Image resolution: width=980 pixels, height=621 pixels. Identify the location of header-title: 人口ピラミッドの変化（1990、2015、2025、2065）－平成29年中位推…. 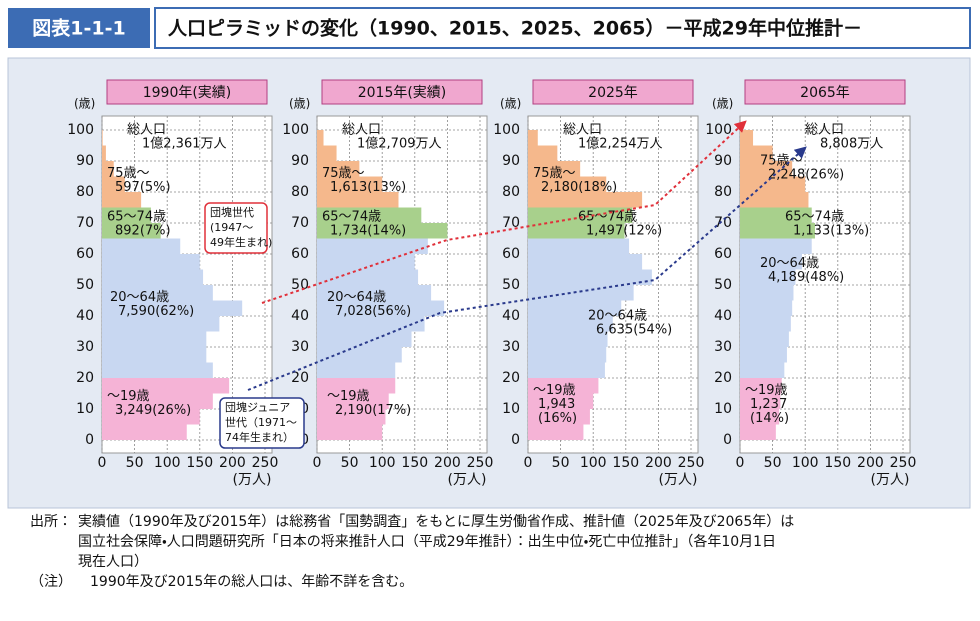
(514, 28).